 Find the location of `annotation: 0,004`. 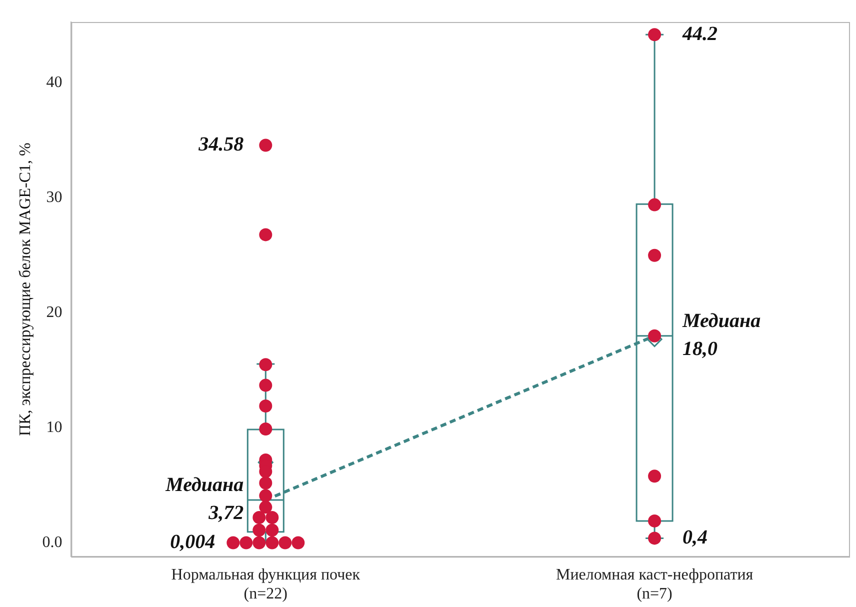

annotation: 0,004 is located at coordinates (193, 541).